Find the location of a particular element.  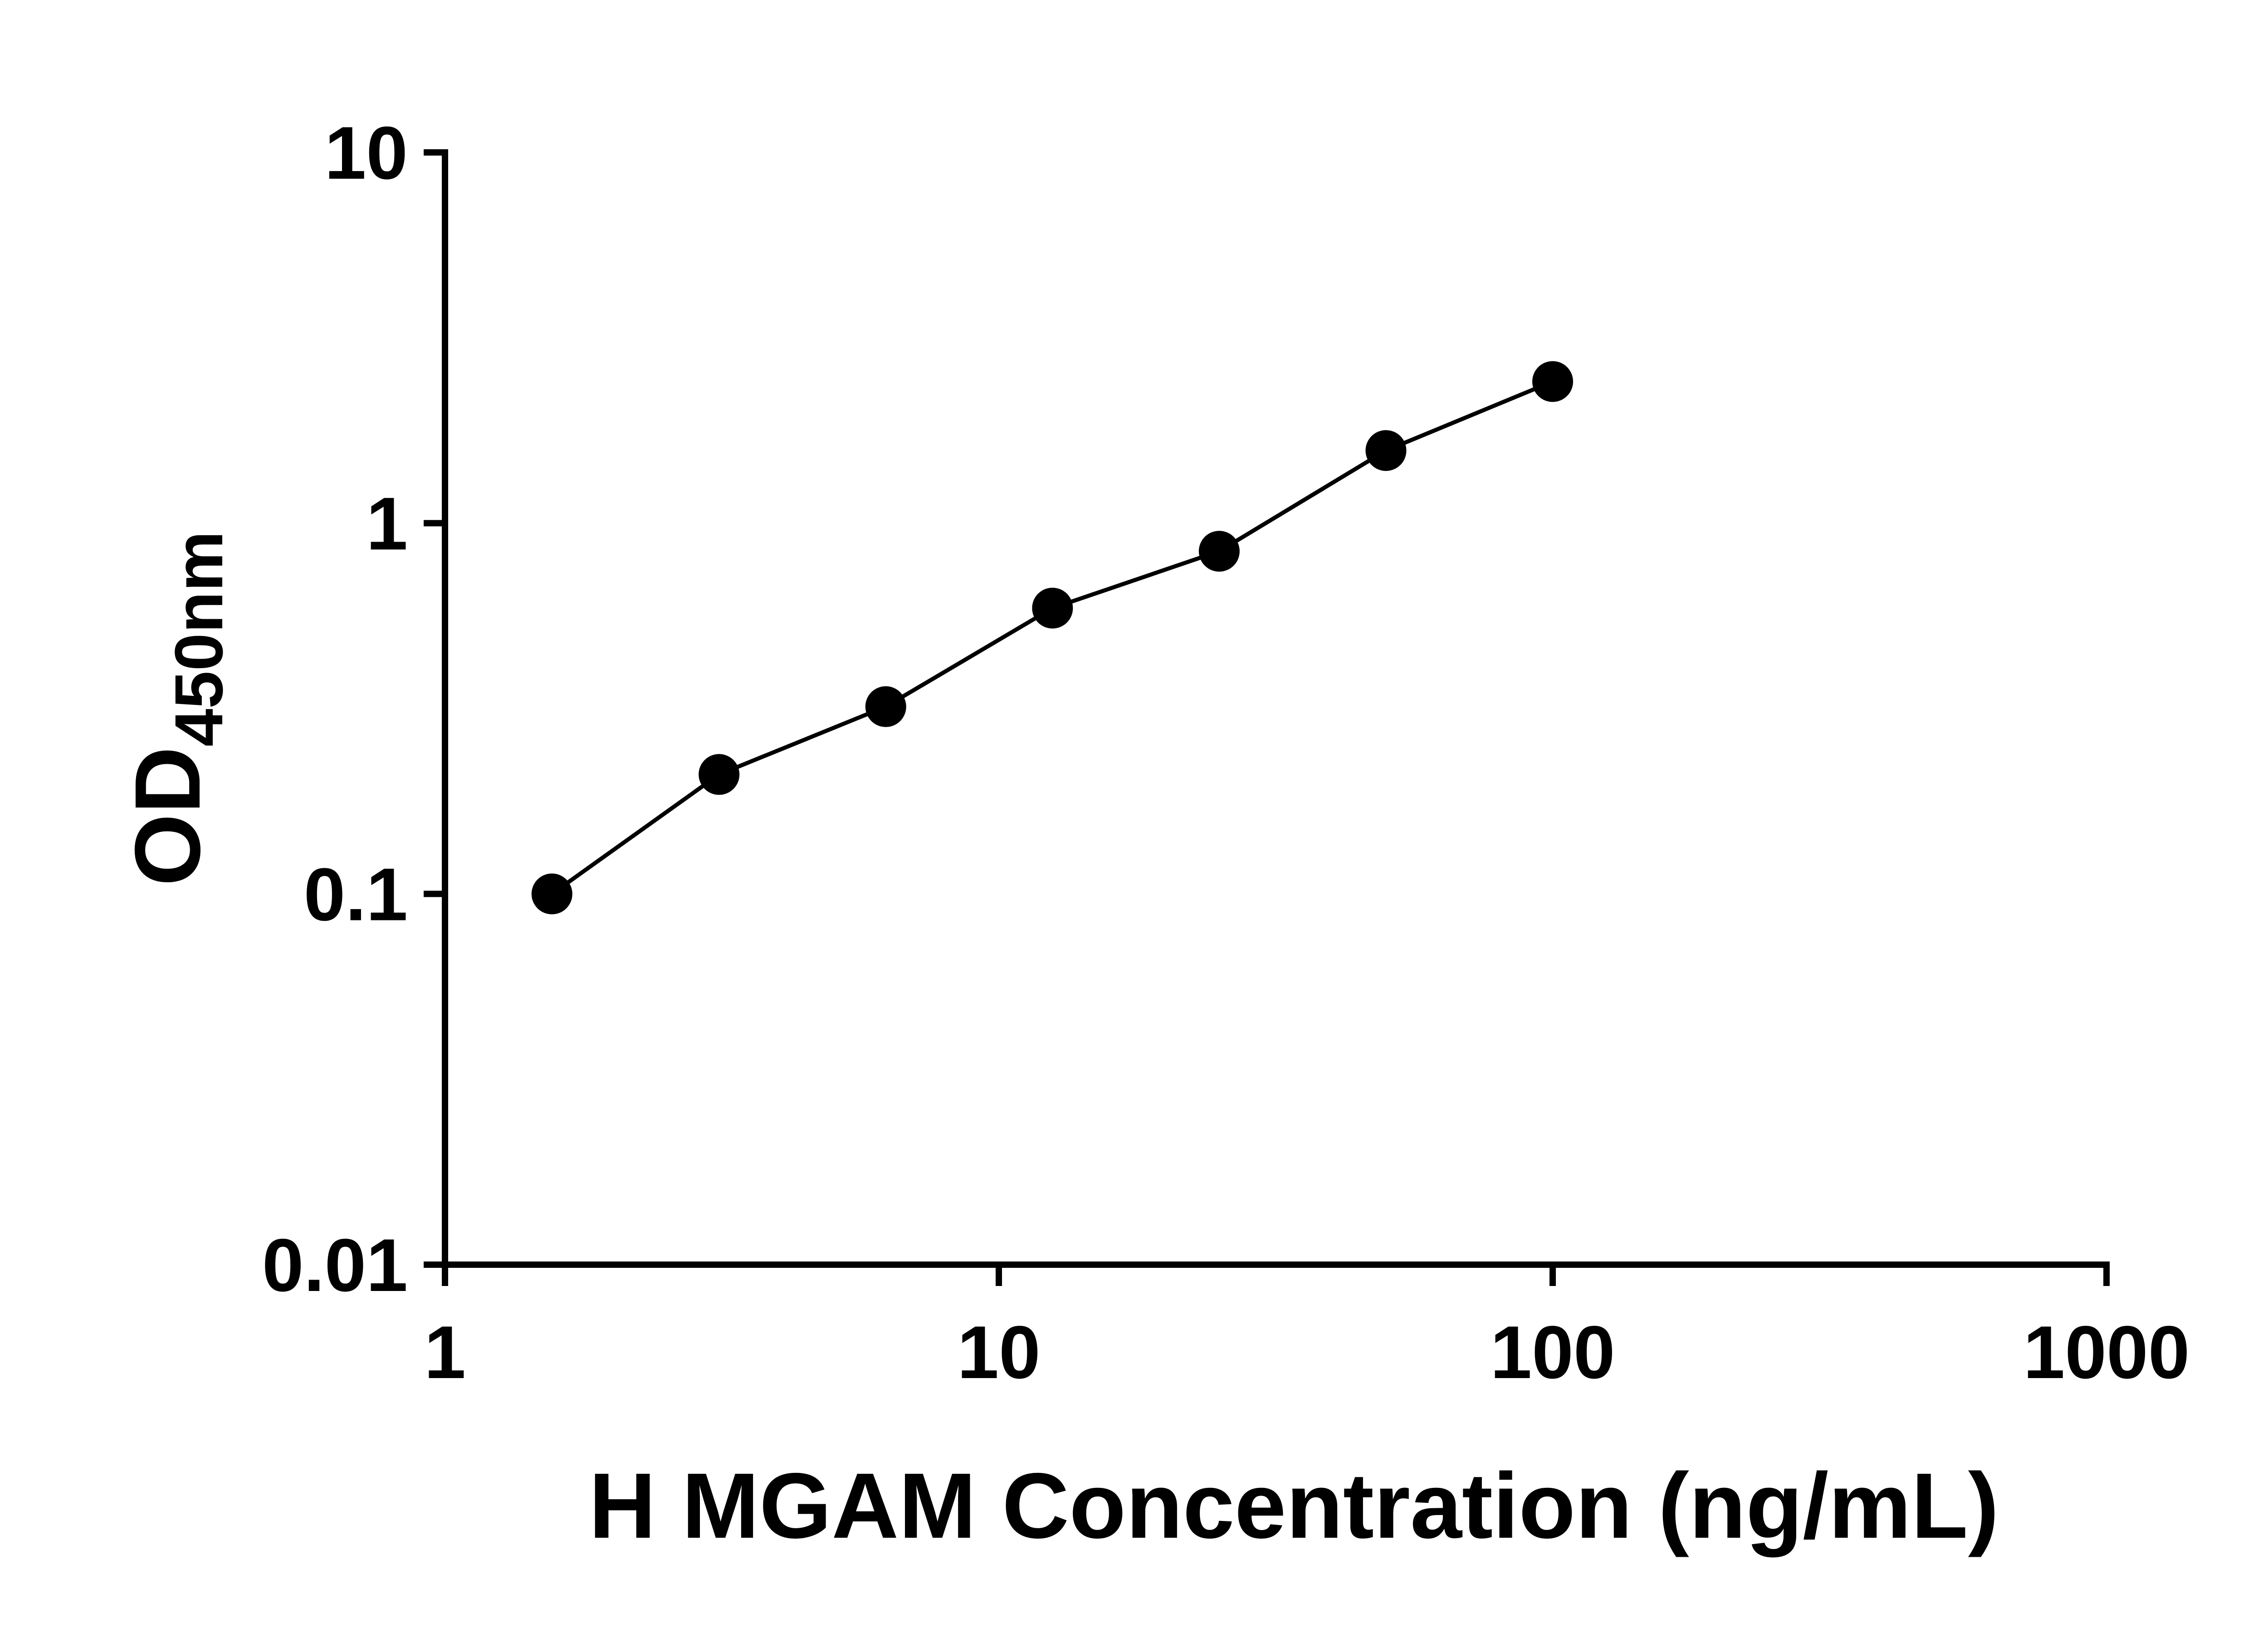

x-tick-label: 1 is located at coordinates (445, 1352).